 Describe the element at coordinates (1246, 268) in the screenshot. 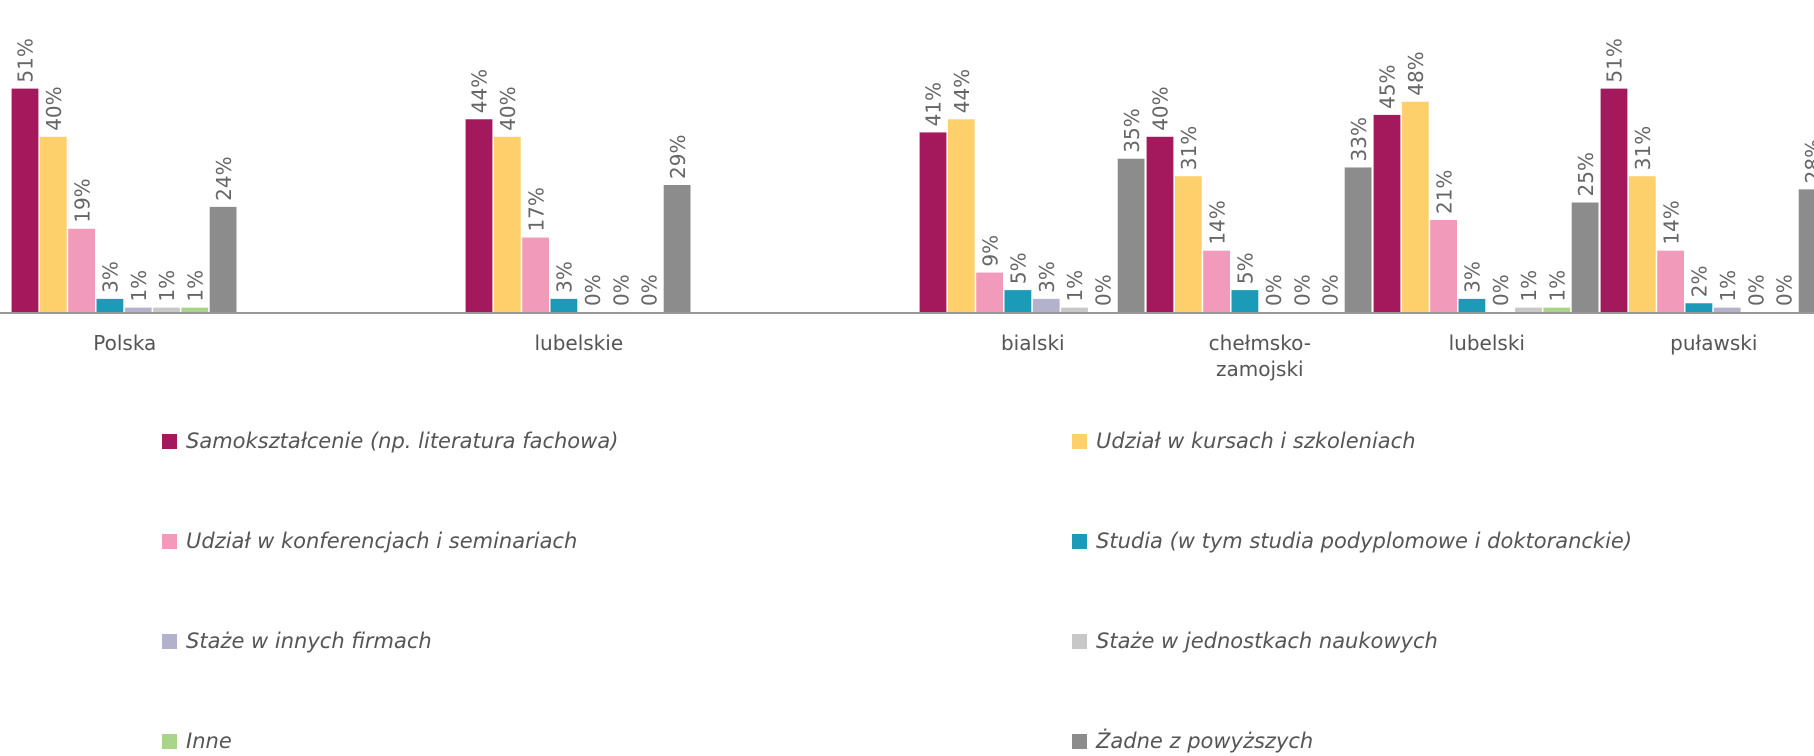

I see `value-label: 5%` at that location.